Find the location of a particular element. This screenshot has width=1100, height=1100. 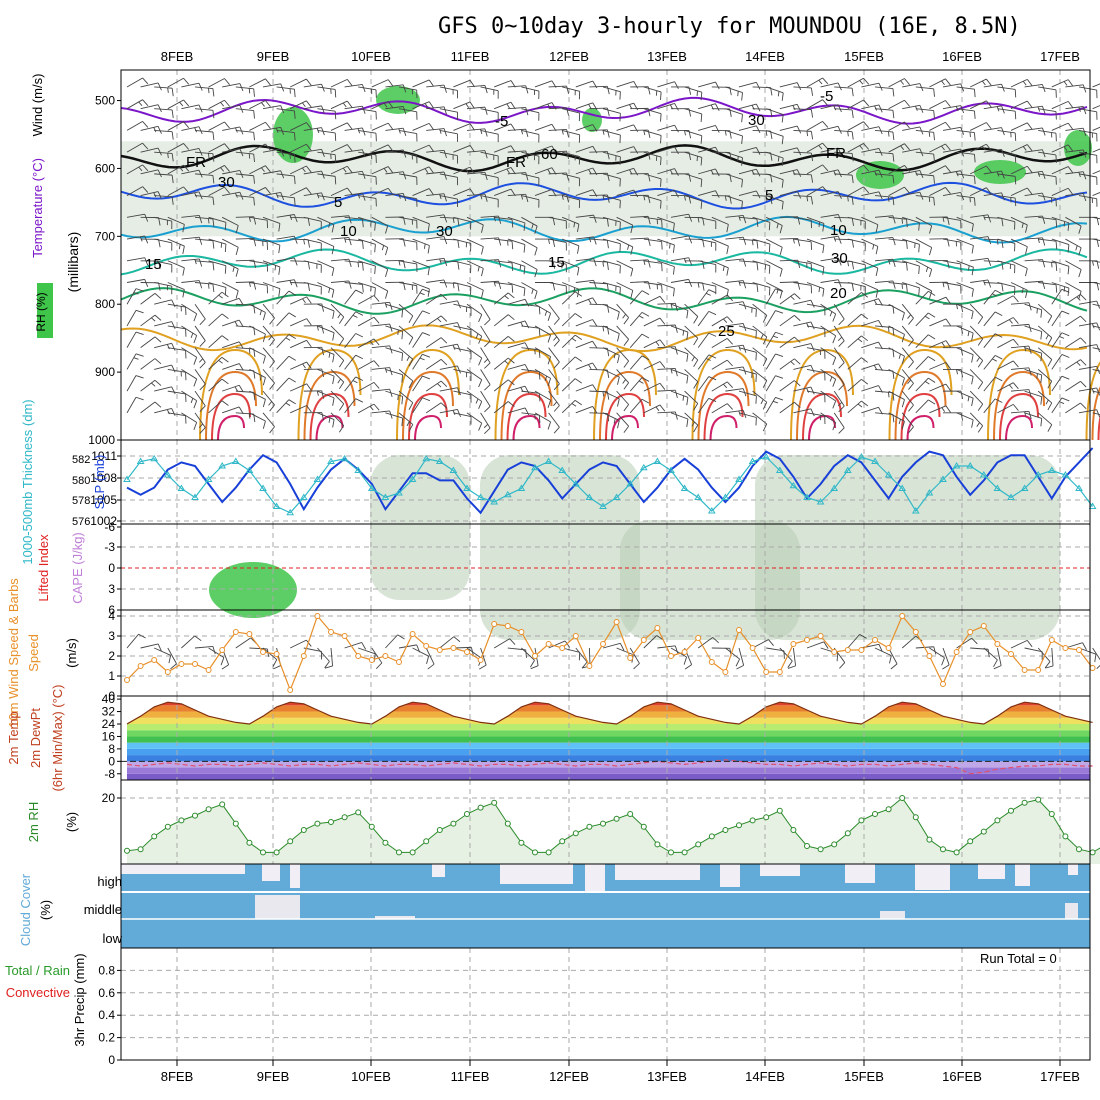

y-axis-label: Lifted Index is located at coordinates (43, 568).